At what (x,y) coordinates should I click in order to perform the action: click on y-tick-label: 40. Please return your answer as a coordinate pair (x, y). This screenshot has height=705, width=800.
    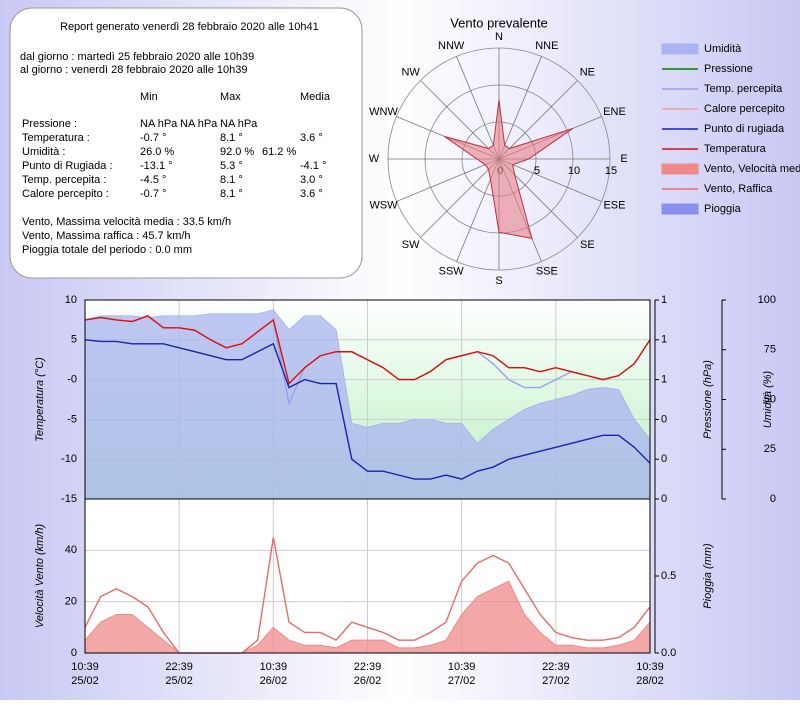
    Looking at the image, I should click on (71, 550).